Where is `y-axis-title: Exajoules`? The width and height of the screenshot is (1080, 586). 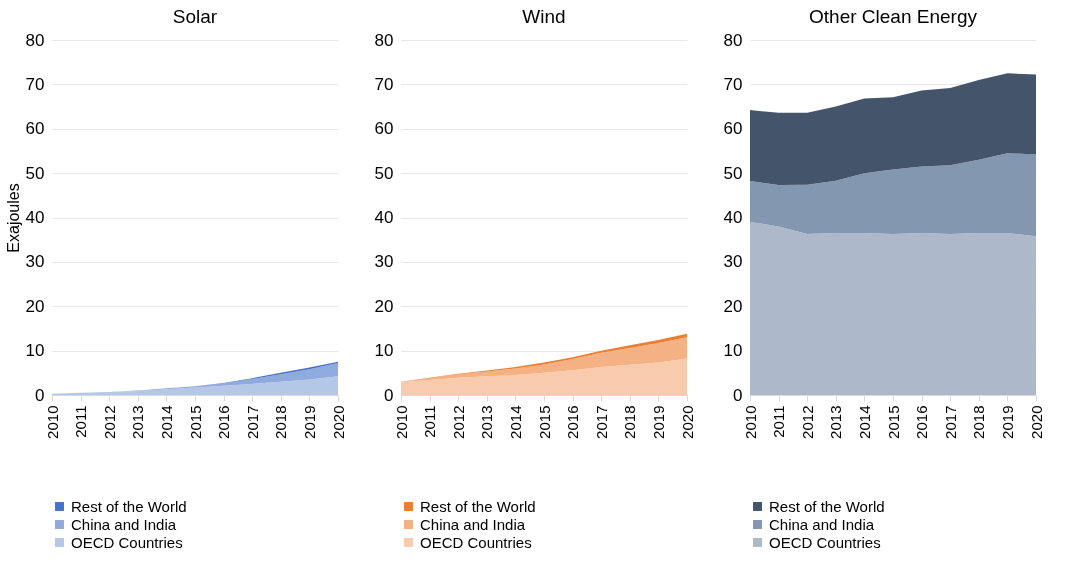
y-axis-title: Exajoules is located at coordinates (13, 218).